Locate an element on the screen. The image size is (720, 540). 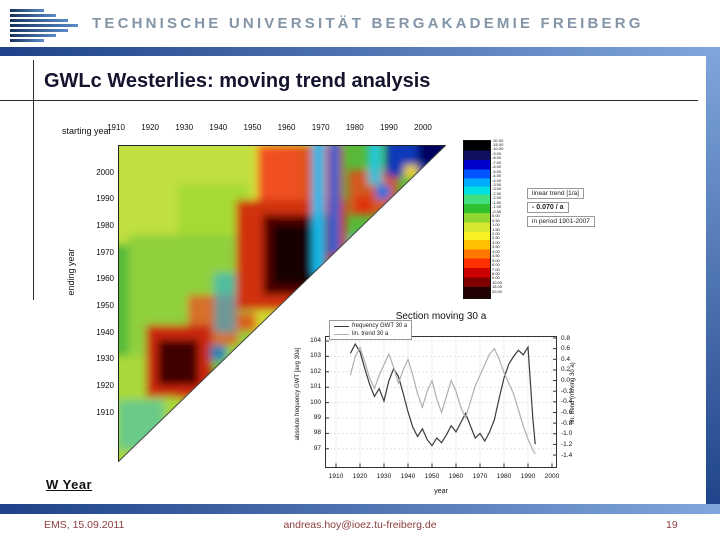
colorbar-tick-label: -3.50 is located at coordinates (497, 184).